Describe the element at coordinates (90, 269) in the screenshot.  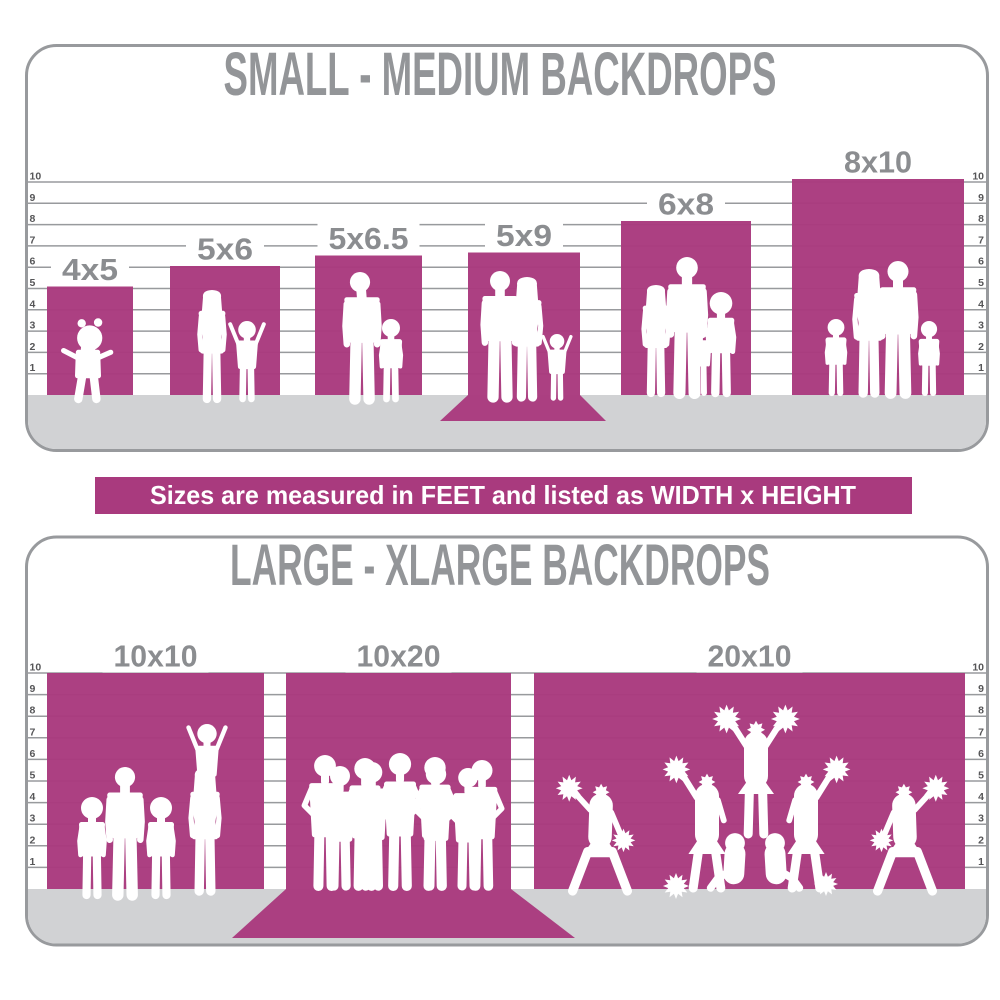
I see `svg-text: 4x5` at that location.